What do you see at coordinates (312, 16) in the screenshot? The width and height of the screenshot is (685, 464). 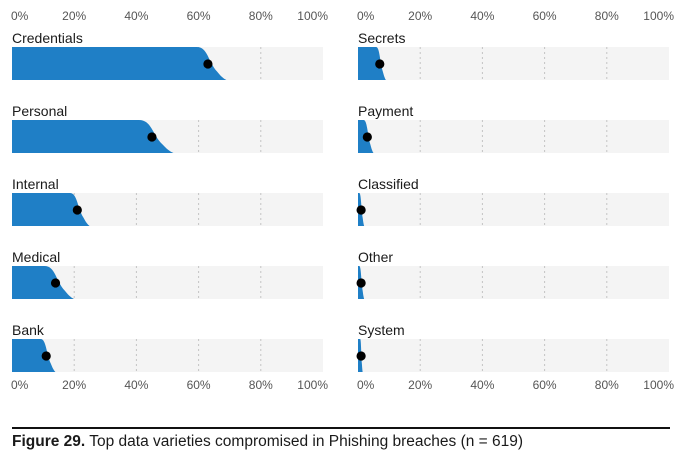 I see `top-tick-label-left-5: 100%` at bounding box center [312, 16].